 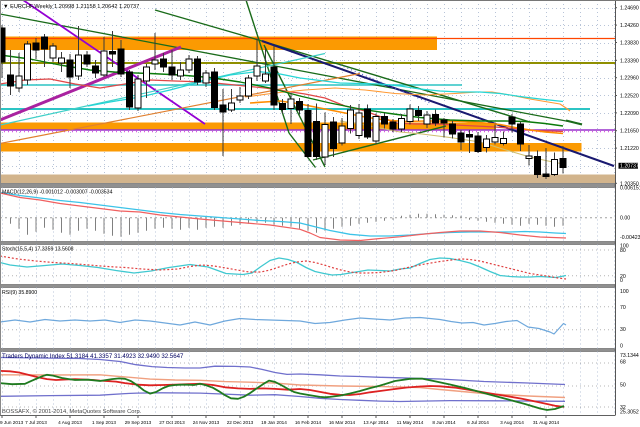 I want to click on svg-text: 27 Oct 2013, so click(x=172, y=422).